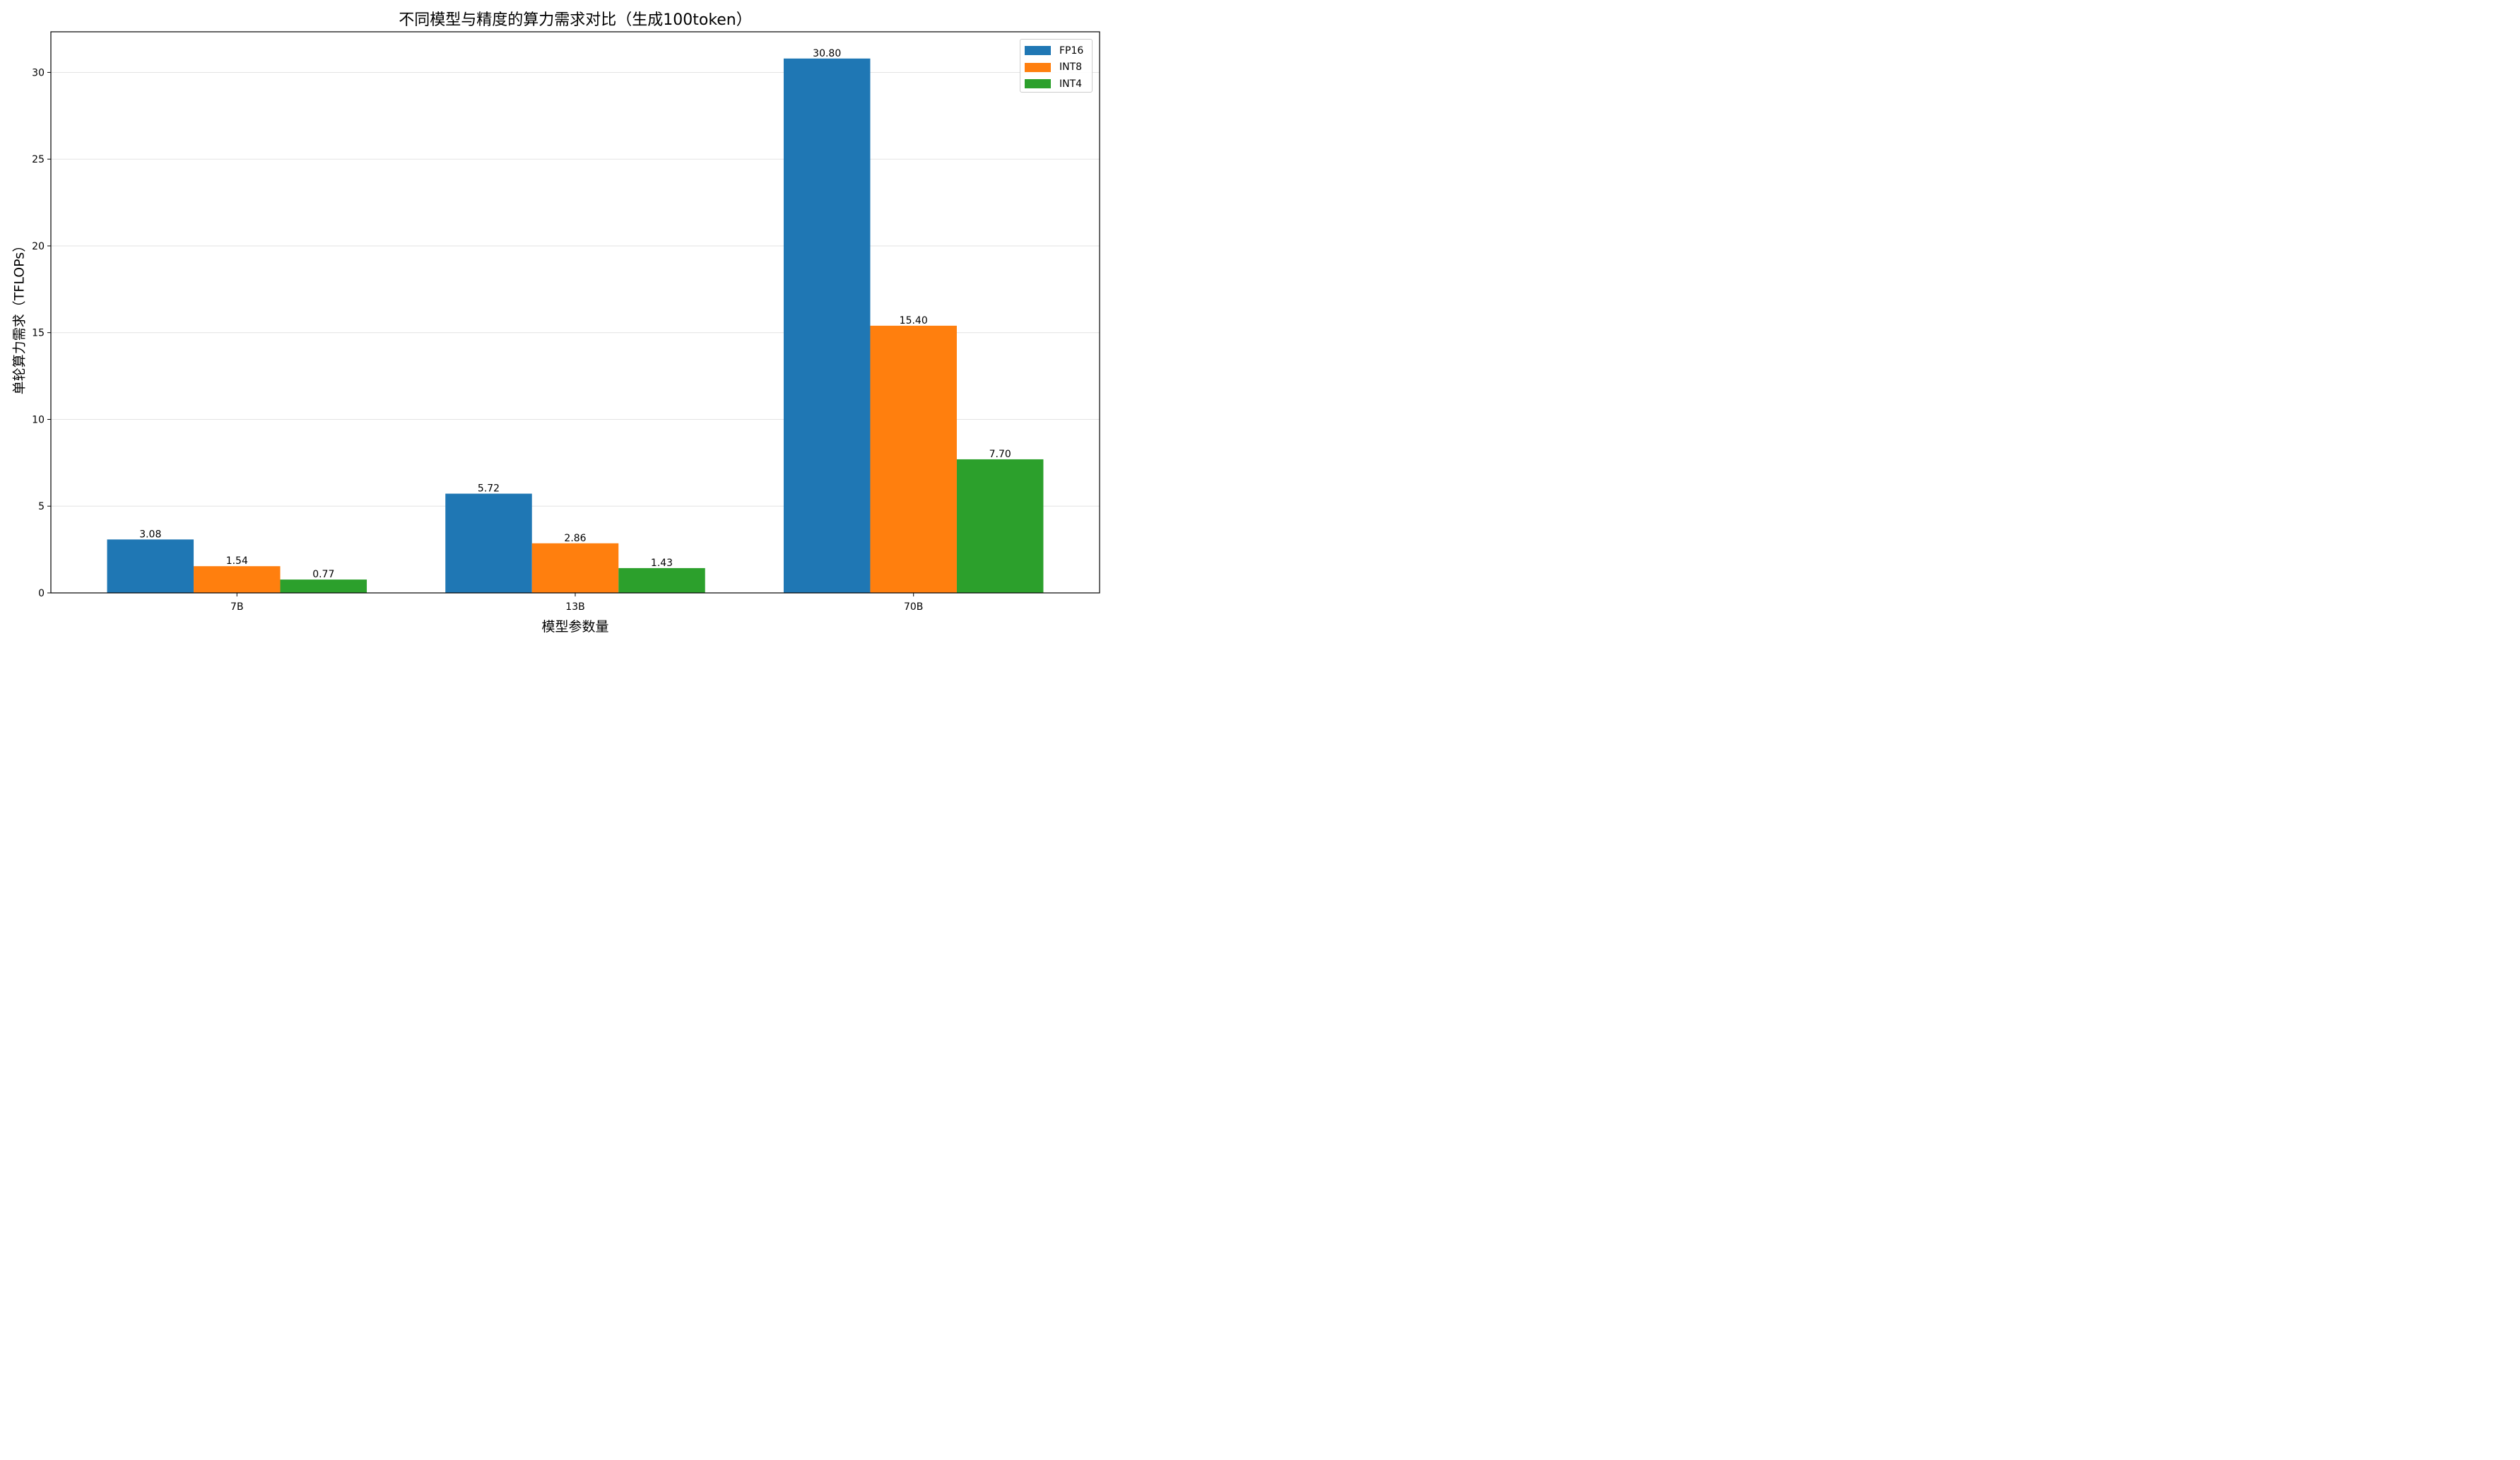 The height and width of the screenshot is (1460, 2520). Describe the element at coordinates (1000, 454) in the screenshot. I see `data-label-int4-70B: 7.70` at that location.